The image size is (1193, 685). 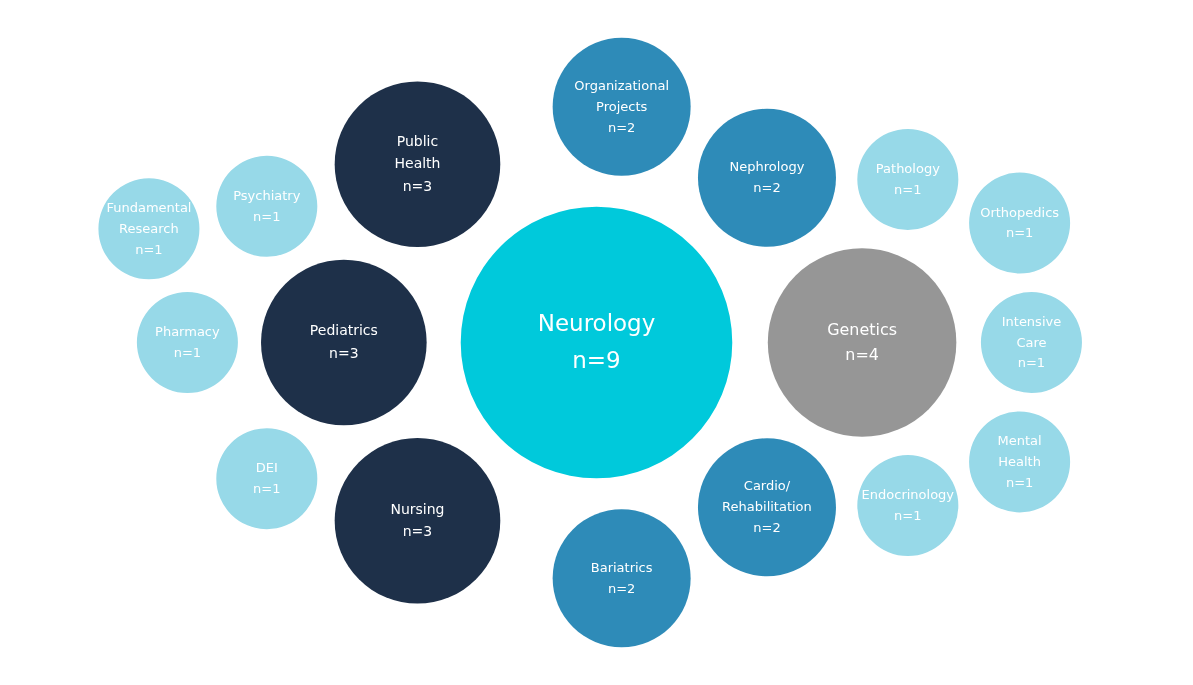 I want to click on category-label: Pharmacy, so click(x=188, y=332).